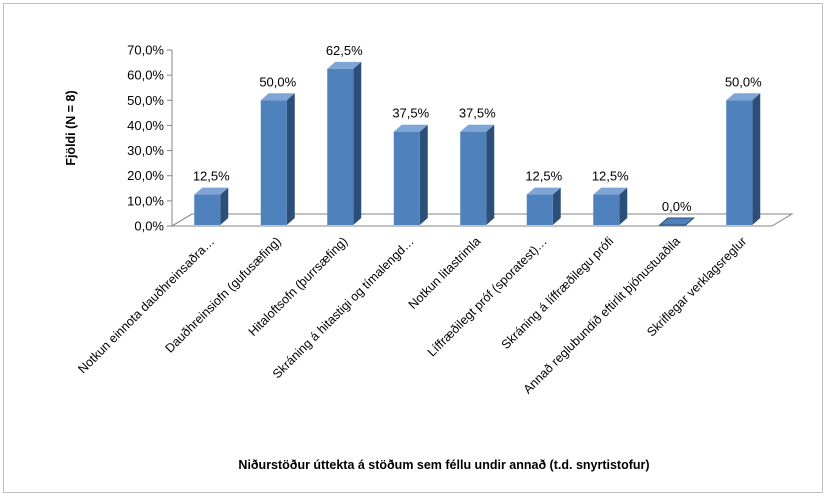 The width and height of the screenshot is (829, 498). I want to click on y-axis, so click(170, 138).